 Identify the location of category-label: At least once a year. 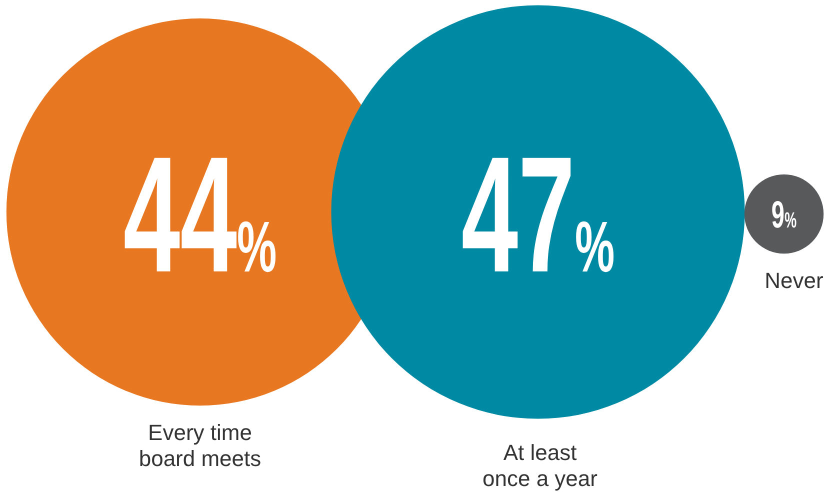
(540, 465).